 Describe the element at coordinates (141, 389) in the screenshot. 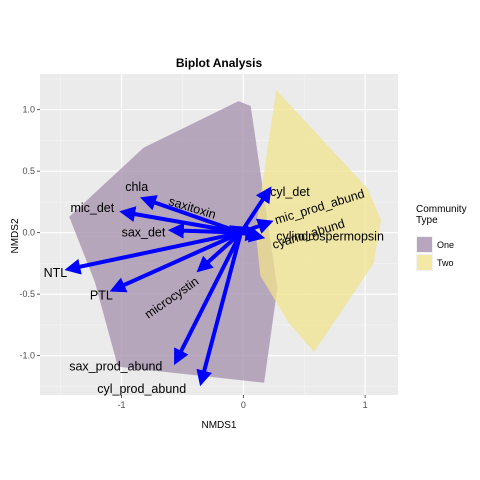

I see `vector-label: cyl_prod_abund` at that location.